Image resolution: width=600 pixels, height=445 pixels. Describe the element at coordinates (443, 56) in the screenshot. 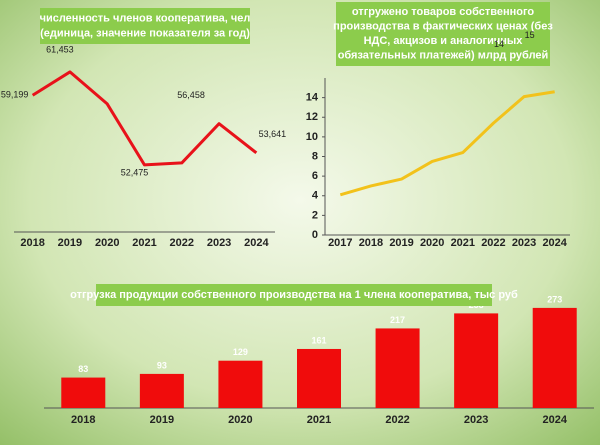

I see `chart-title: обязательных платежей) млрд рублей` at that location.